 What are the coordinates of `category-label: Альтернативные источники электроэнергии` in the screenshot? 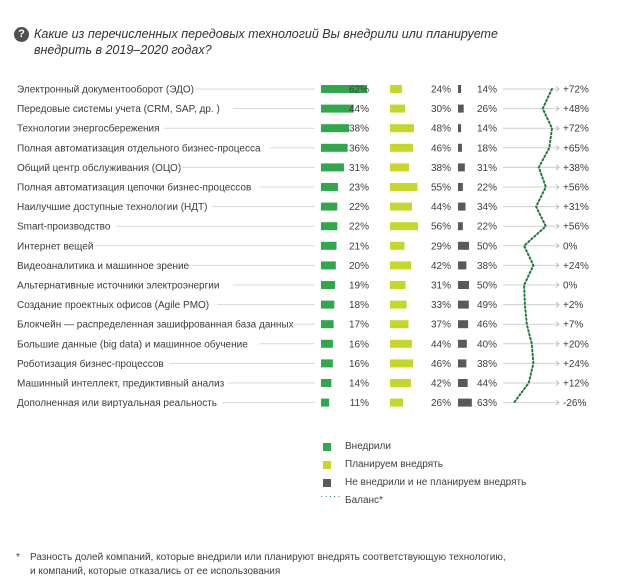 It's located at (118, 286).